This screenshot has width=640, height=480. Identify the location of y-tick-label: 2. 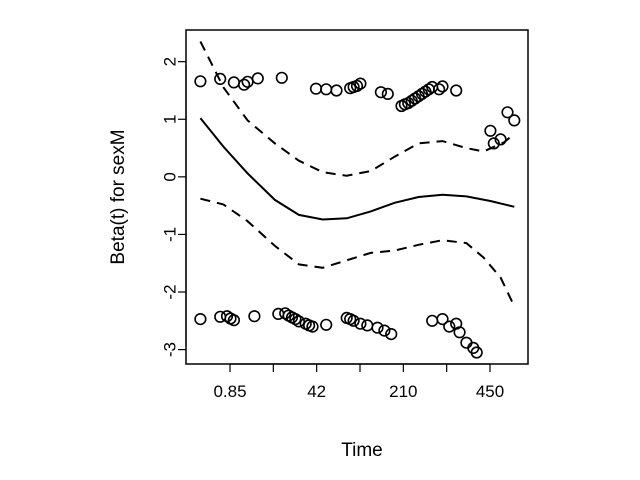
(170, 61).